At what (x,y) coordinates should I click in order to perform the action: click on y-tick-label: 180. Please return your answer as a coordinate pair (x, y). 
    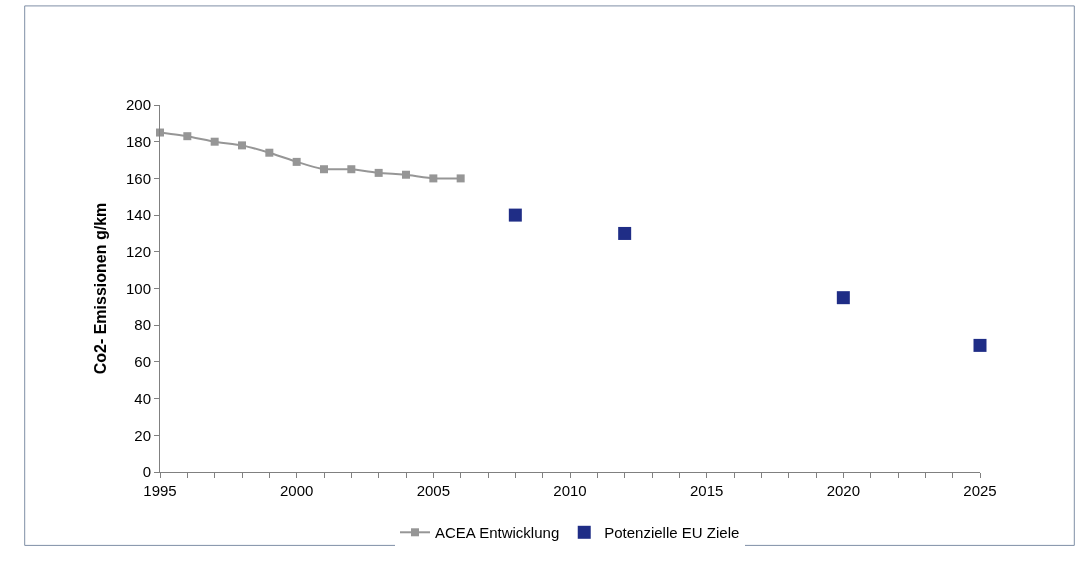
    Looking at the image, I should click on (138, 141).